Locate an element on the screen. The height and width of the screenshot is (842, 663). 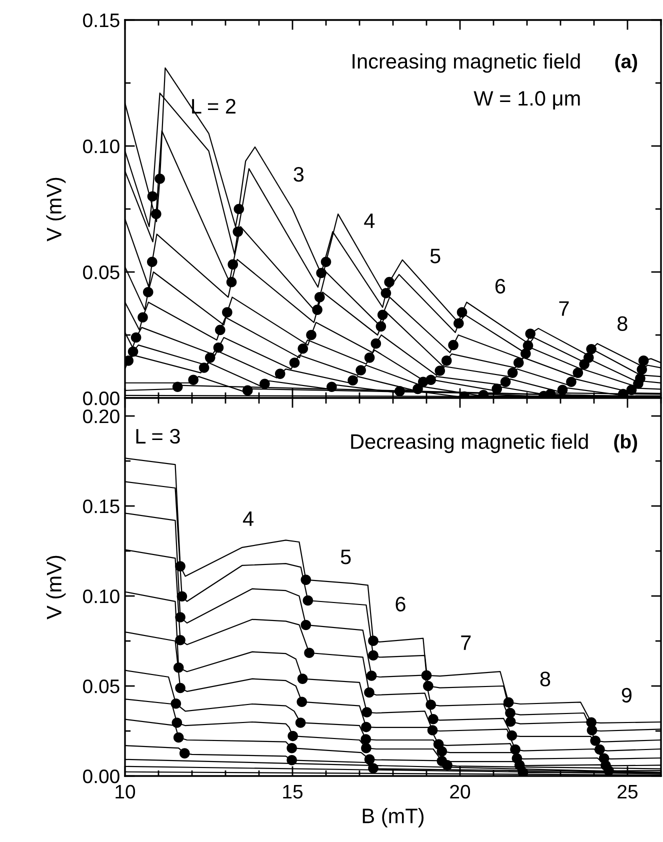
annotation: W = 1.0 μm is located at coordinates (527, 100).